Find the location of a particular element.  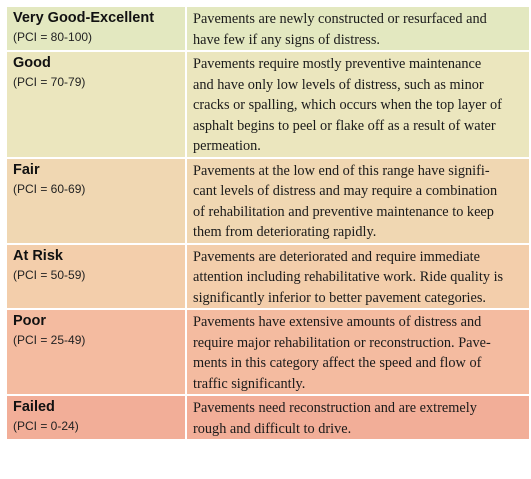

pci-range: (PCI = 25-49) is located at coordinates (49, 340).